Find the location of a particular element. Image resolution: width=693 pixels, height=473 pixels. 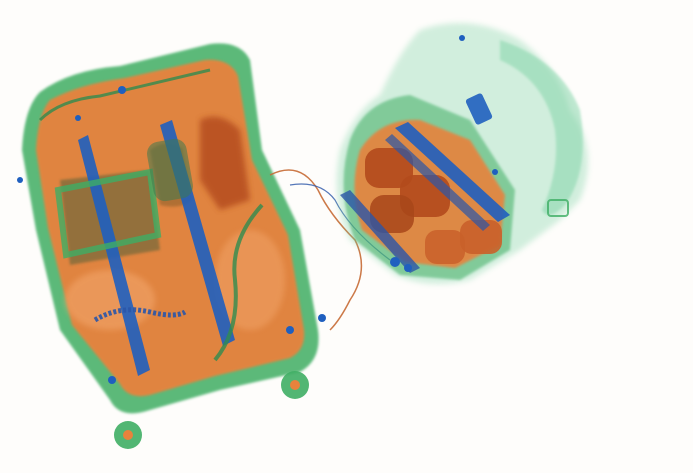

suitcase-frame-line is located at coordinates (124, 95).